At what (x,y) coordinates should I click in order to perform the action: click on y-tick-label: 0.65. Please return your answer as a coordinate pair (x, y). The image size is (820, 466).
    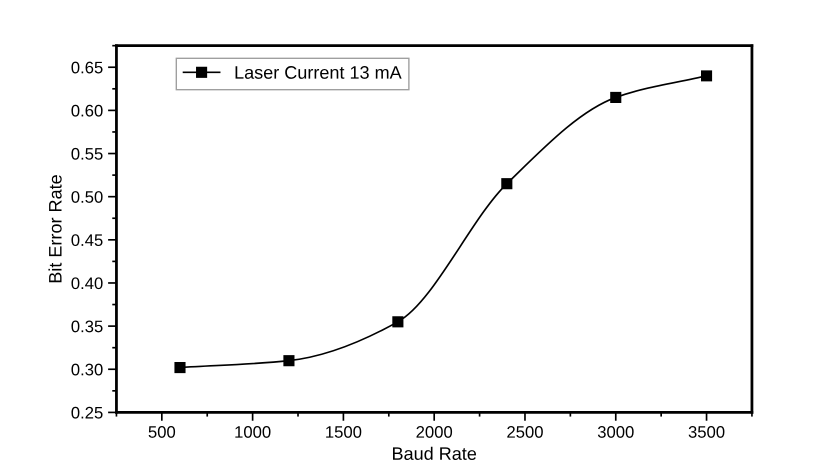
    Looking at the image, I should click on (87, 68).